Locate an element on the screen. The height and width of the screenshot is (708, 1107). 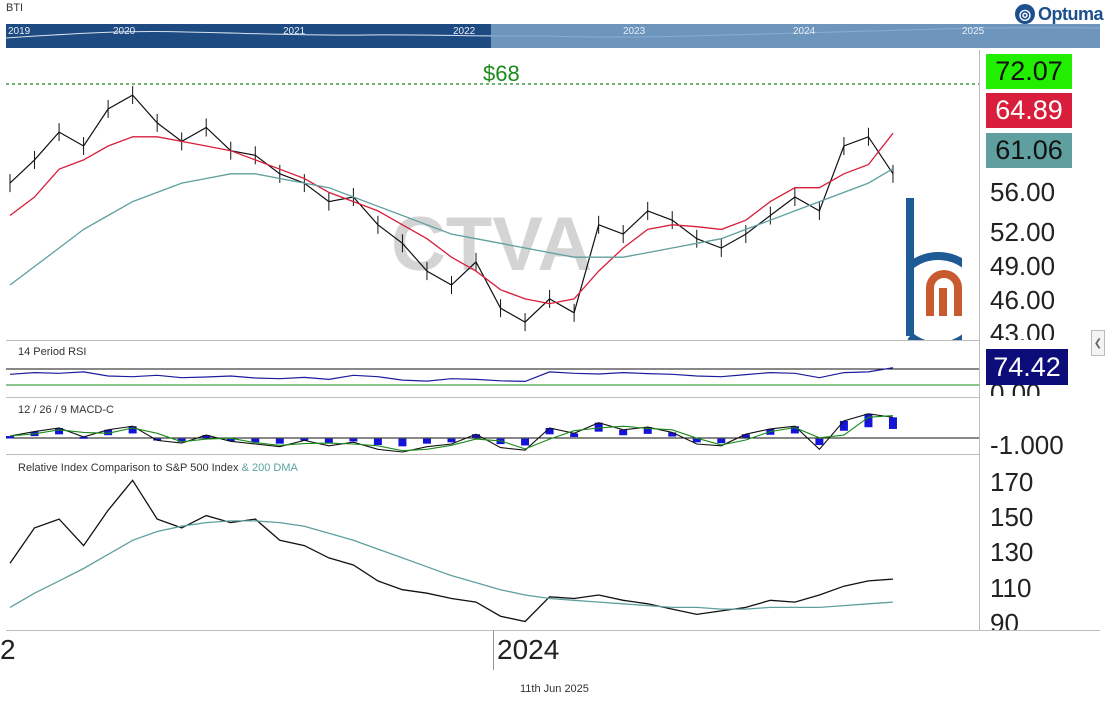
rsi-value-box: 74.42 is located at coordinates (1027, 367).